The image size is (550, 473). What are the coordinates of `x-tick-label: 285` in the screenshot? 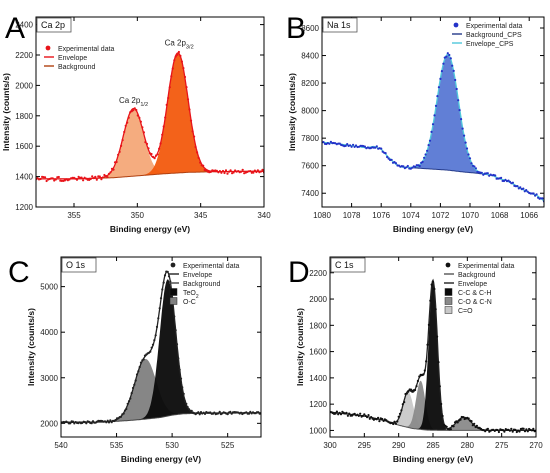 It's located at (433, 445).